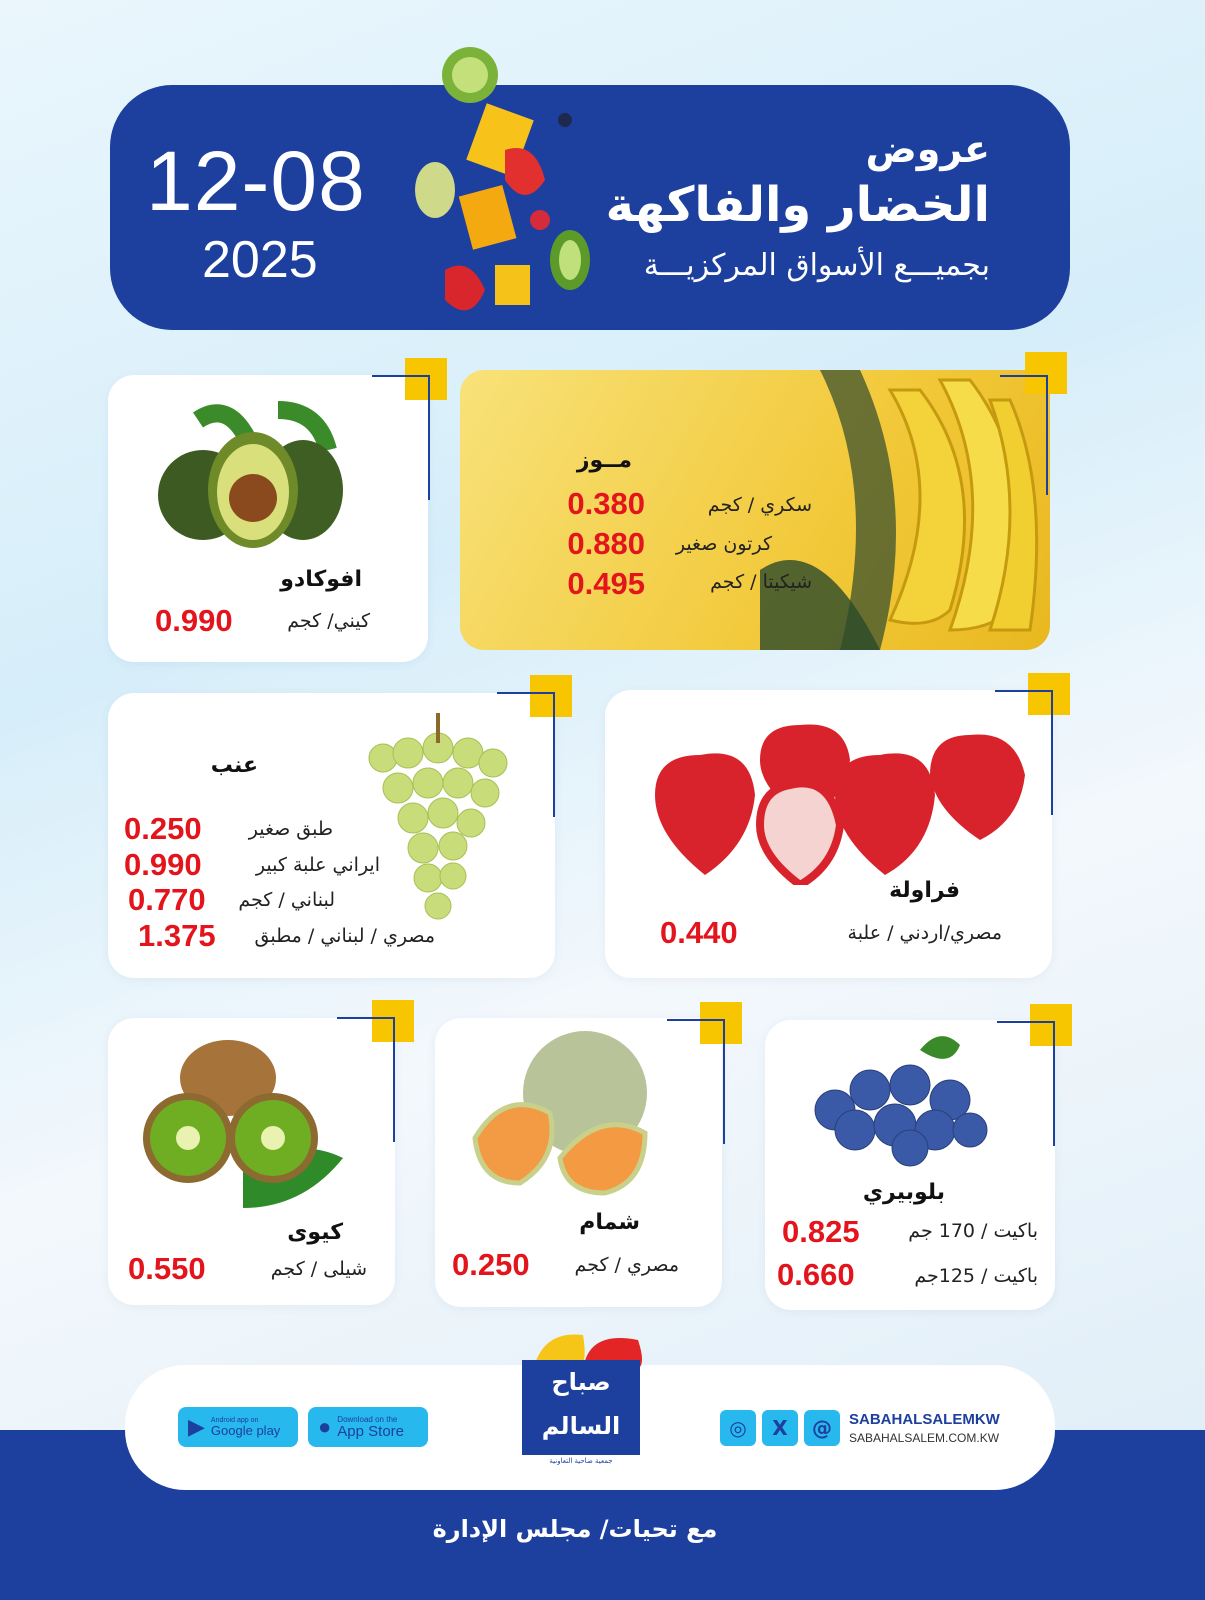 Image resolution: width=1205 pixels, height=1600 pixels. I want to click on google-play-small-text: Android app on, so click(234, 1420).